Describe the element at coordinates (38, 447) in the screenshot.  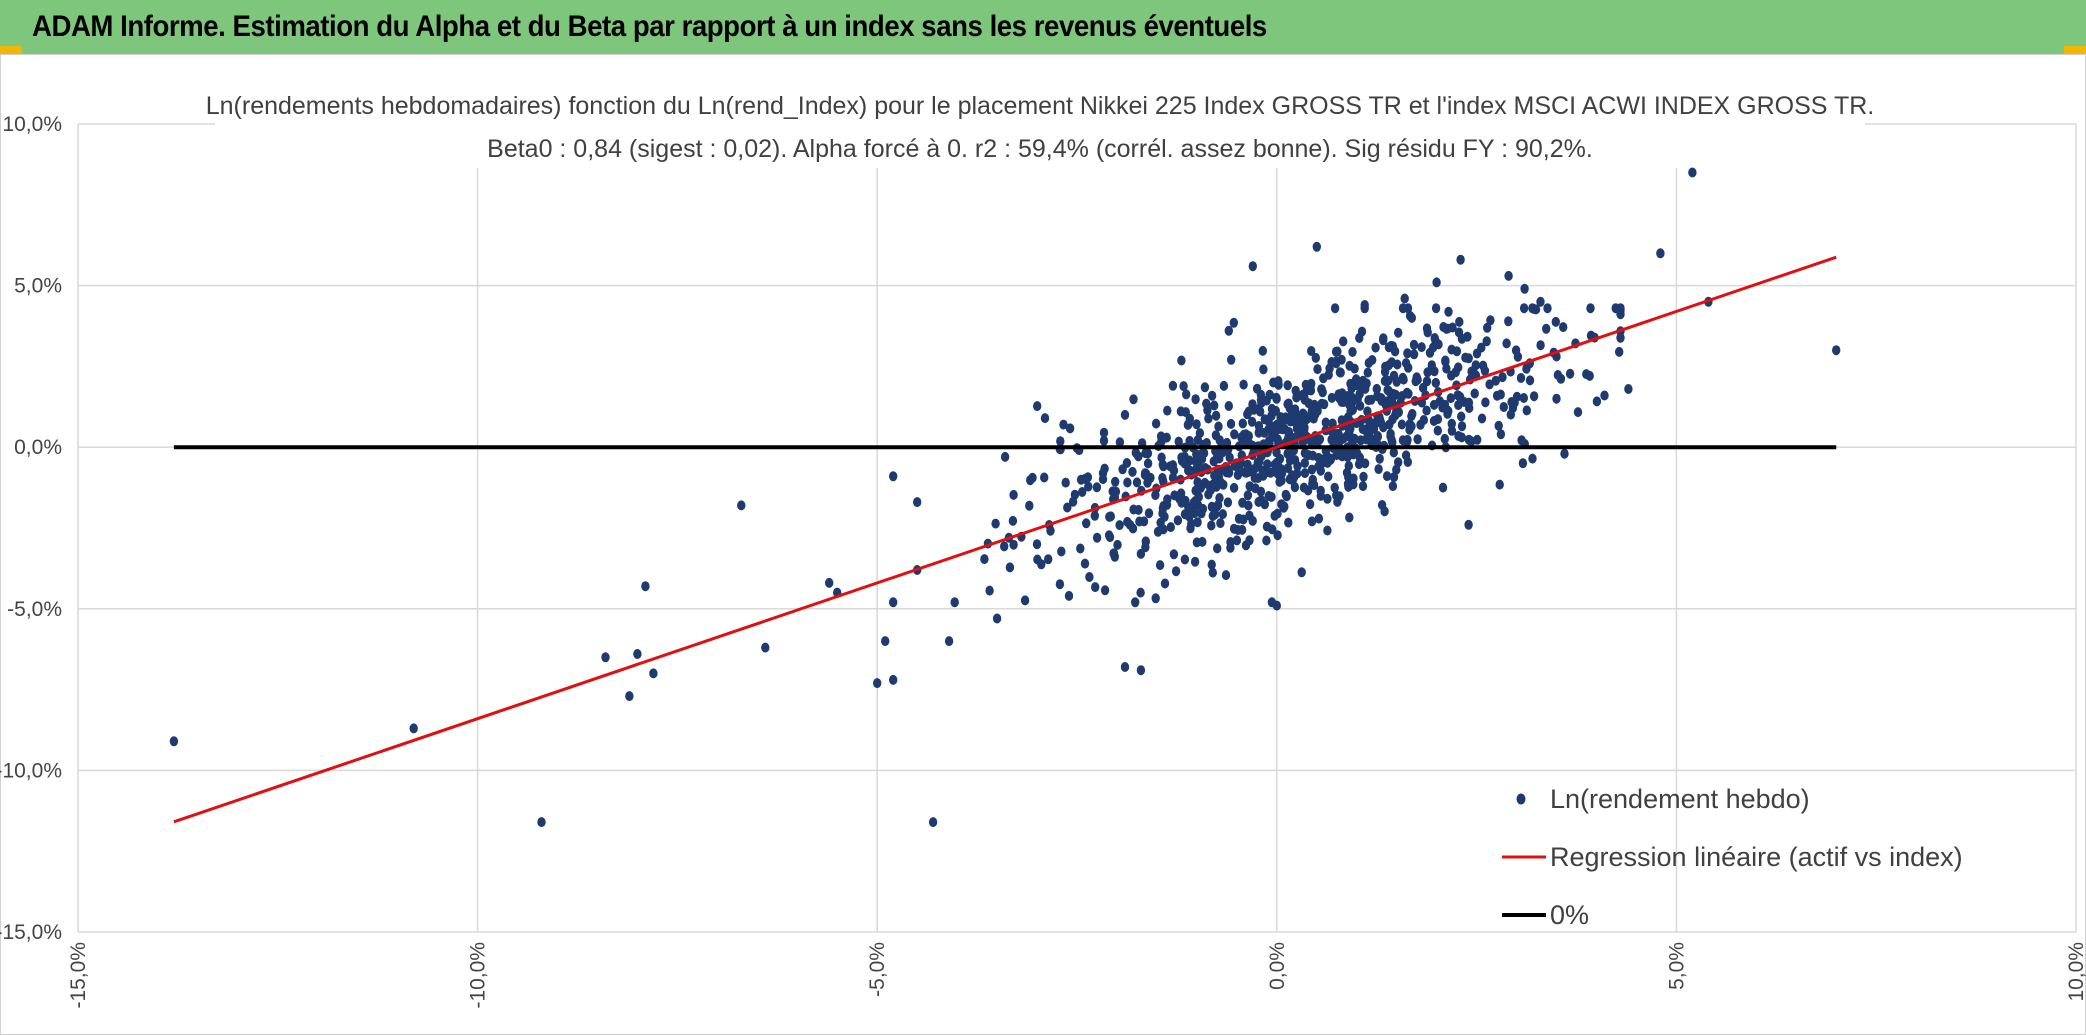
I see `y-tick-label: 0,0%` at that location.